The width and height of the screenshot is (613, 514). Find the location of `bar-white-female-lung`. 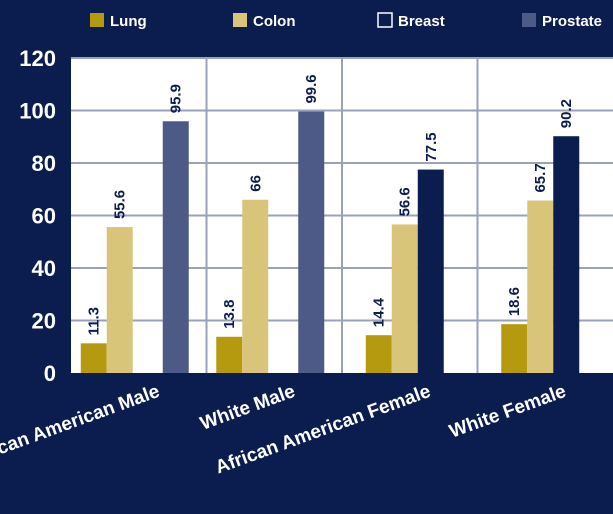

bar-white-female-lung is located at coordinates (514, 348).